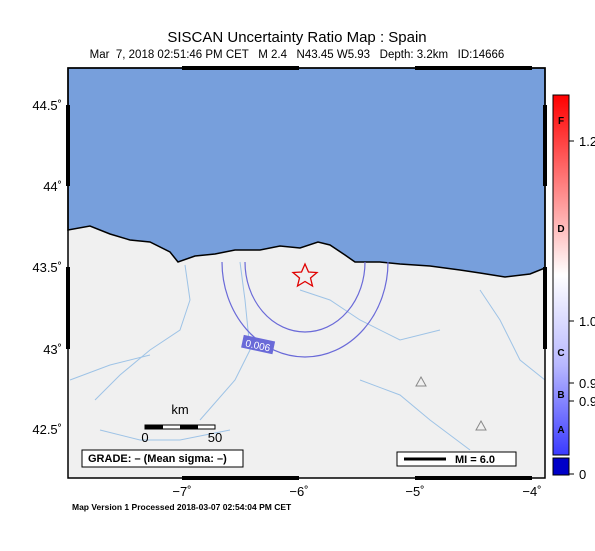 The image size is (595, 551). Describe the element at coordinates (561, 121) in the screenshot. I see `grade-letter: F` at that location.